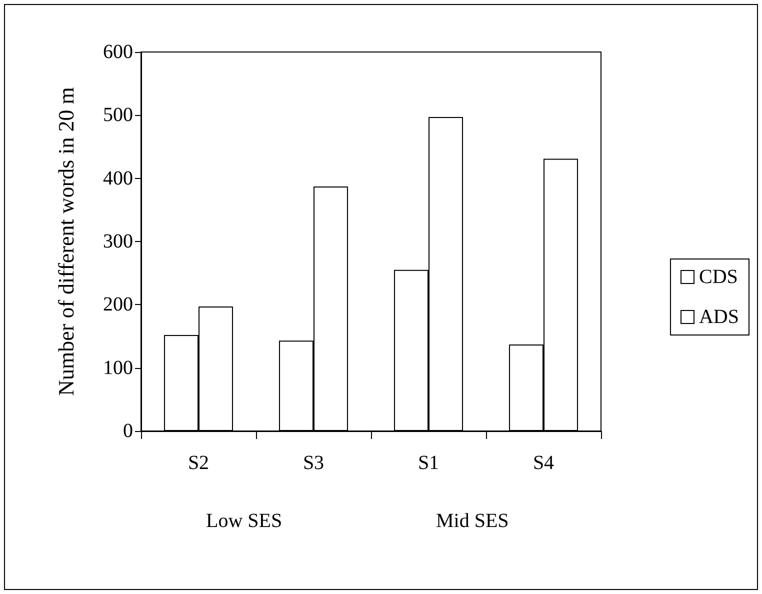 This screenshot has width=762, height=594. I want to click on legend-label: CDS, so click(718, 277).